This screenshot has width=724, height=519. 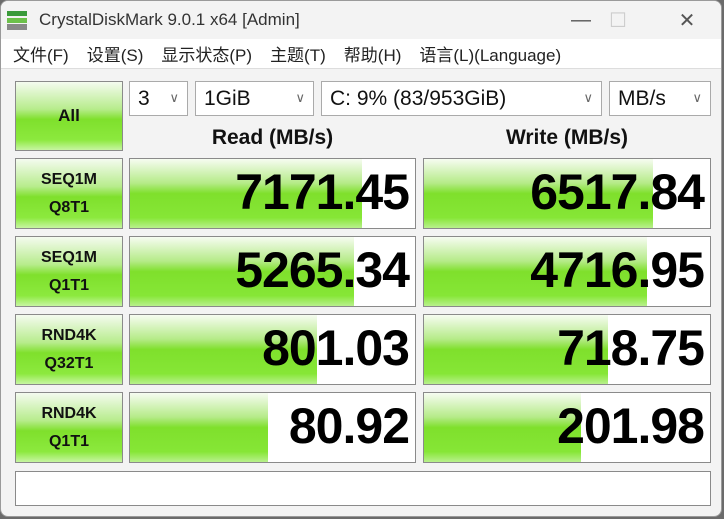 I want to click on drive-value: C: 9% (83/953GiB), so click(x=418, y=98).